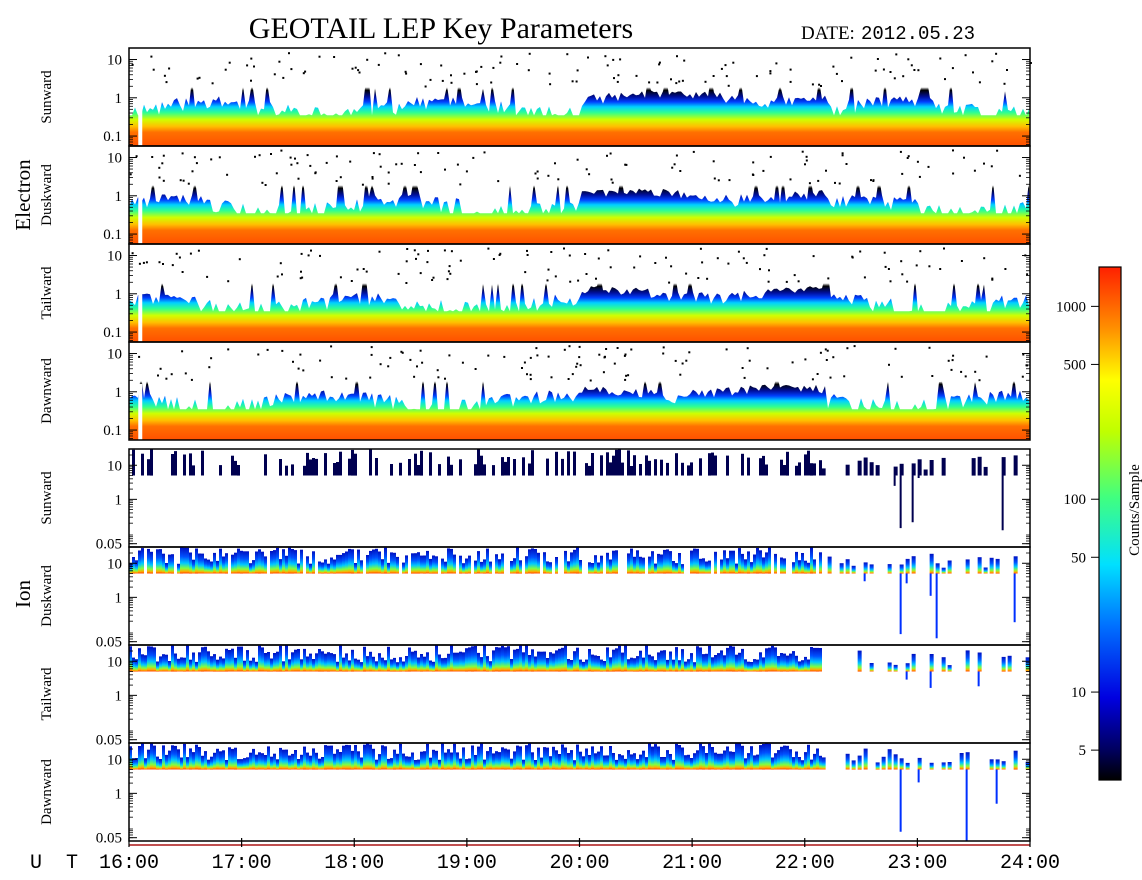 Image resolution: width=1142 pixels, height=880 pixels. What do you see at coordinates (535, 195) in the screenshot?
I see `electron-duskward-panel: 10 1 0.1 Duskward` at bounding box center [535, 195].